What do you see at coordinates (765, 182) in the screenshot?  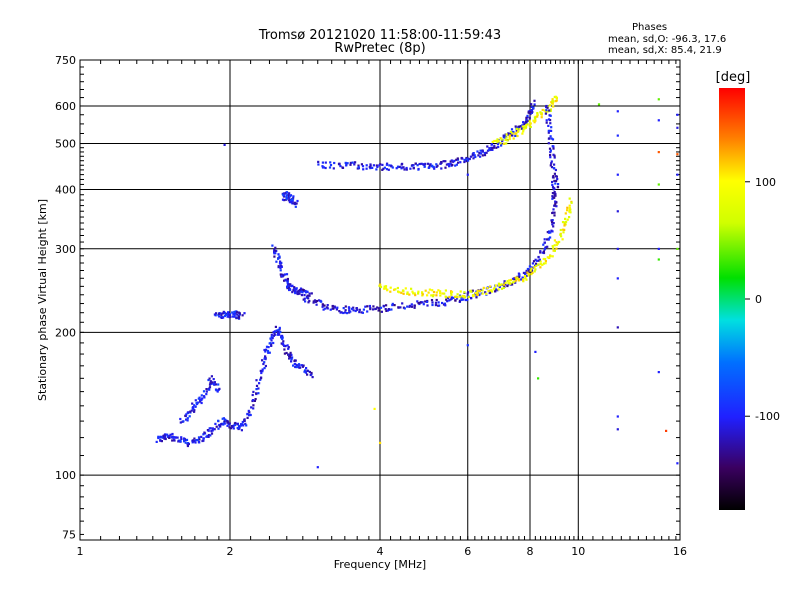 I see `colorbar-tick-label: 100` at bounding box center [765, 182].